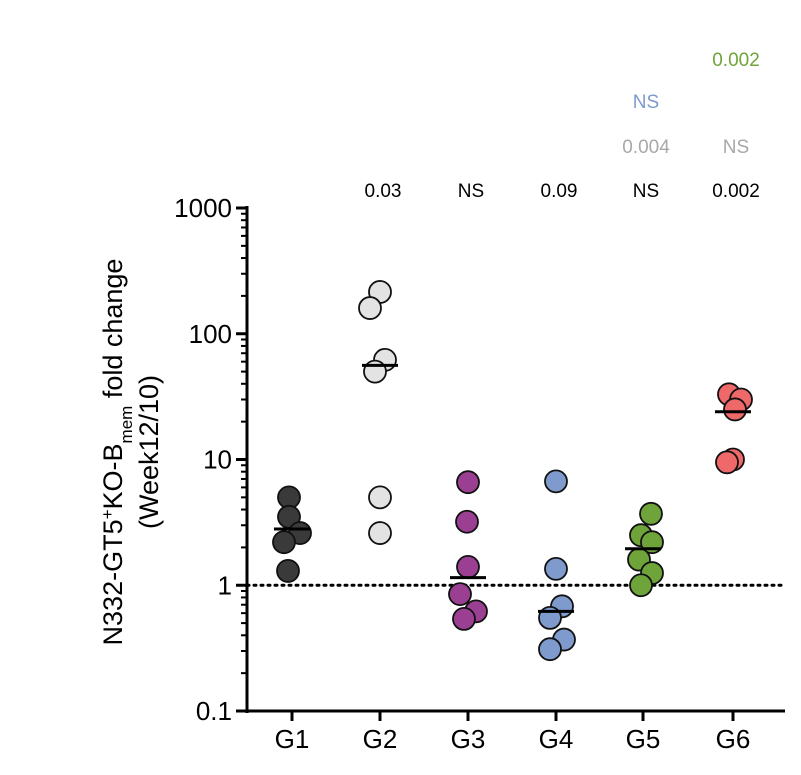  Describe the element at coordinates (203, 208) in the screenshot. I see `y-tick-label: 1000` at that location.